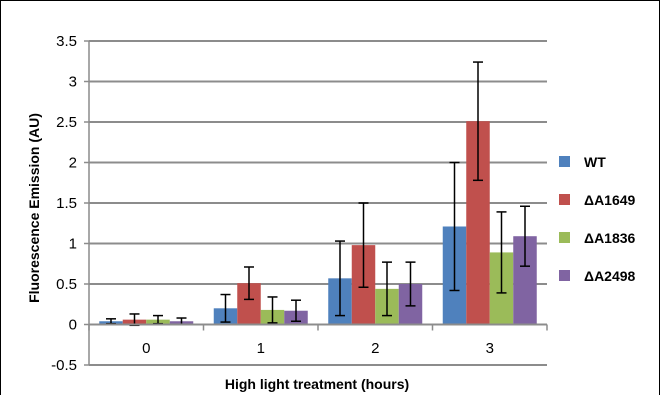  I want to click on legend-item: ΔA2498, so click(597, 276).